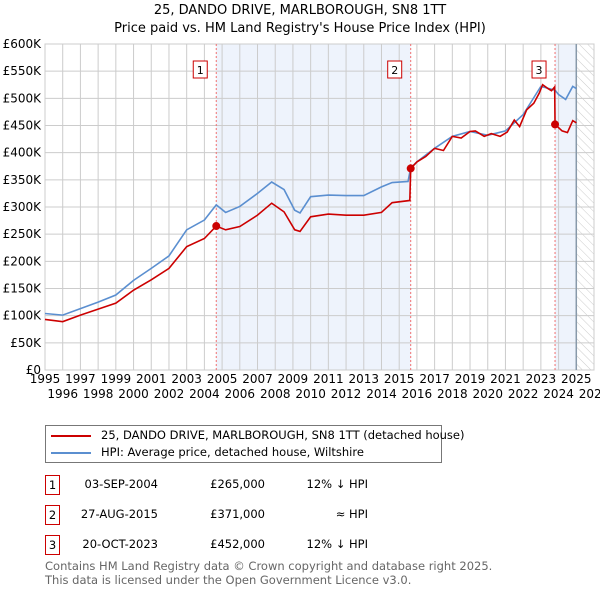  Describe the element at coordinates (346, 394) in the screenshot. I see `x-tick-label: 2012` at that location.